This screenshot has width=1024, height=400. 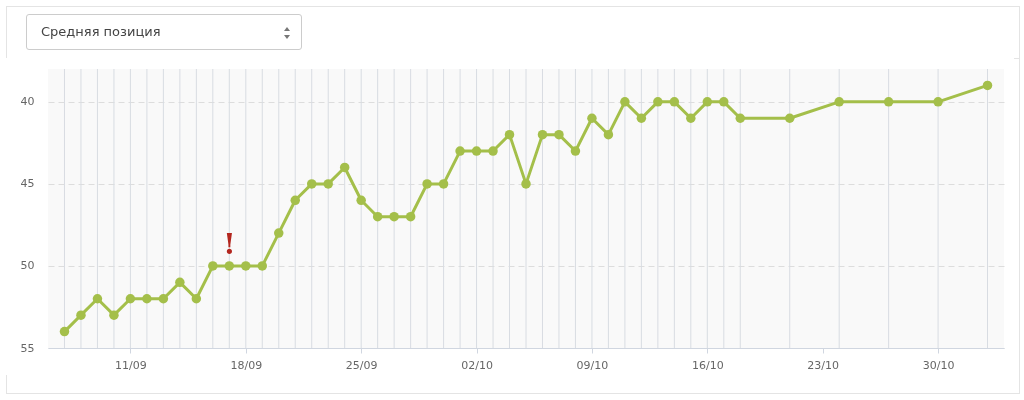 I want to click on x-tick-label: 30/10, so click(x=938, y=365).